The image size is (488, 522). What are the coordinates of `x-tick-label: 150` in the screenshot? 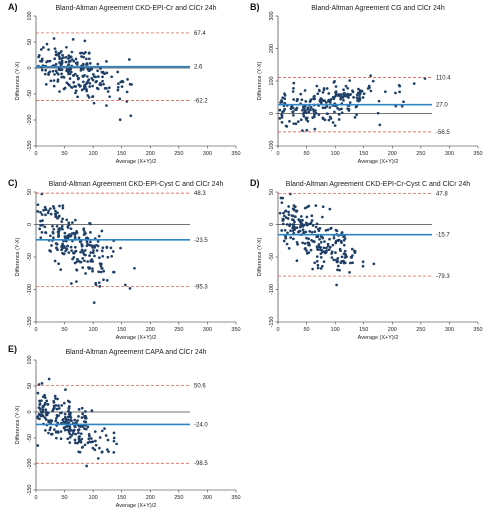 It's located at (121, 154).